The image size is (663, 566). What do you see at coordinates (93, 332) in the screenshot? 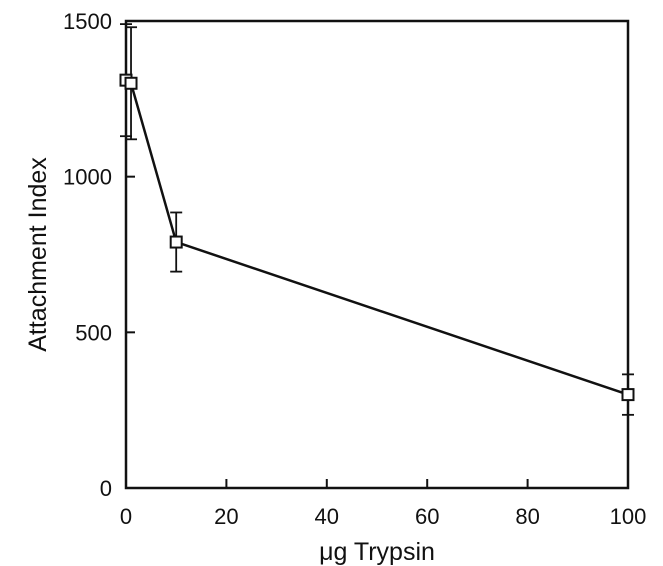
I see `y-tick-label: 500` at bounding box center [93, 332].